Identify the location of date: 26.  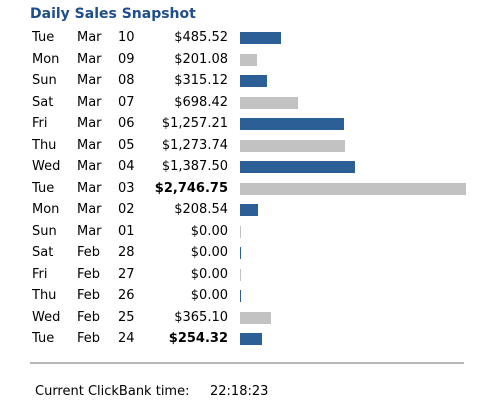
(126, 295).